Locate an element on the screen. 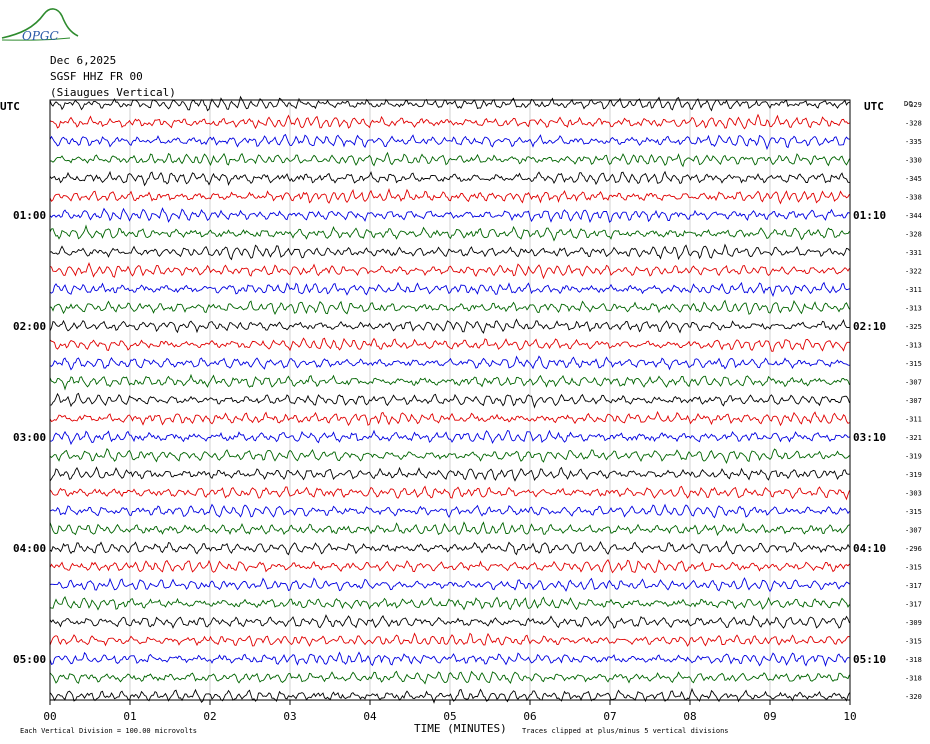 This screenshot has height=744, width=930. left-time-label: 03:00 is located at coordinates (29, 437).